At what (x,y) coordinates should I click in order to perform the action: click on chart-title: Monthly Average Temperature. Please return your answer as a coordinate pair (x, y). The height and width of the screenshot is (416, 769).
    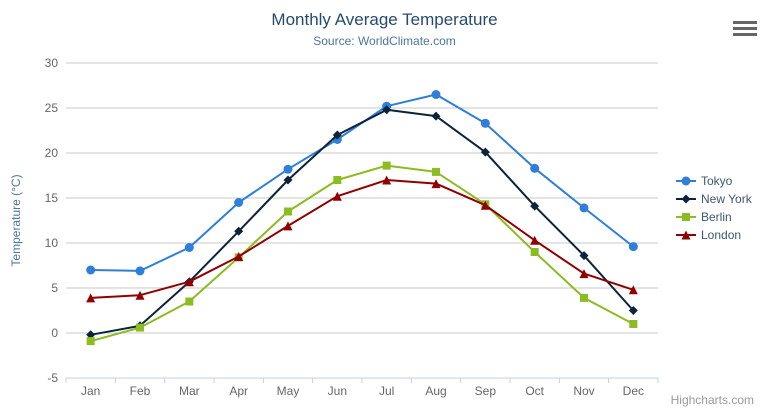
    Looking at the image, I should click on (384, 19).